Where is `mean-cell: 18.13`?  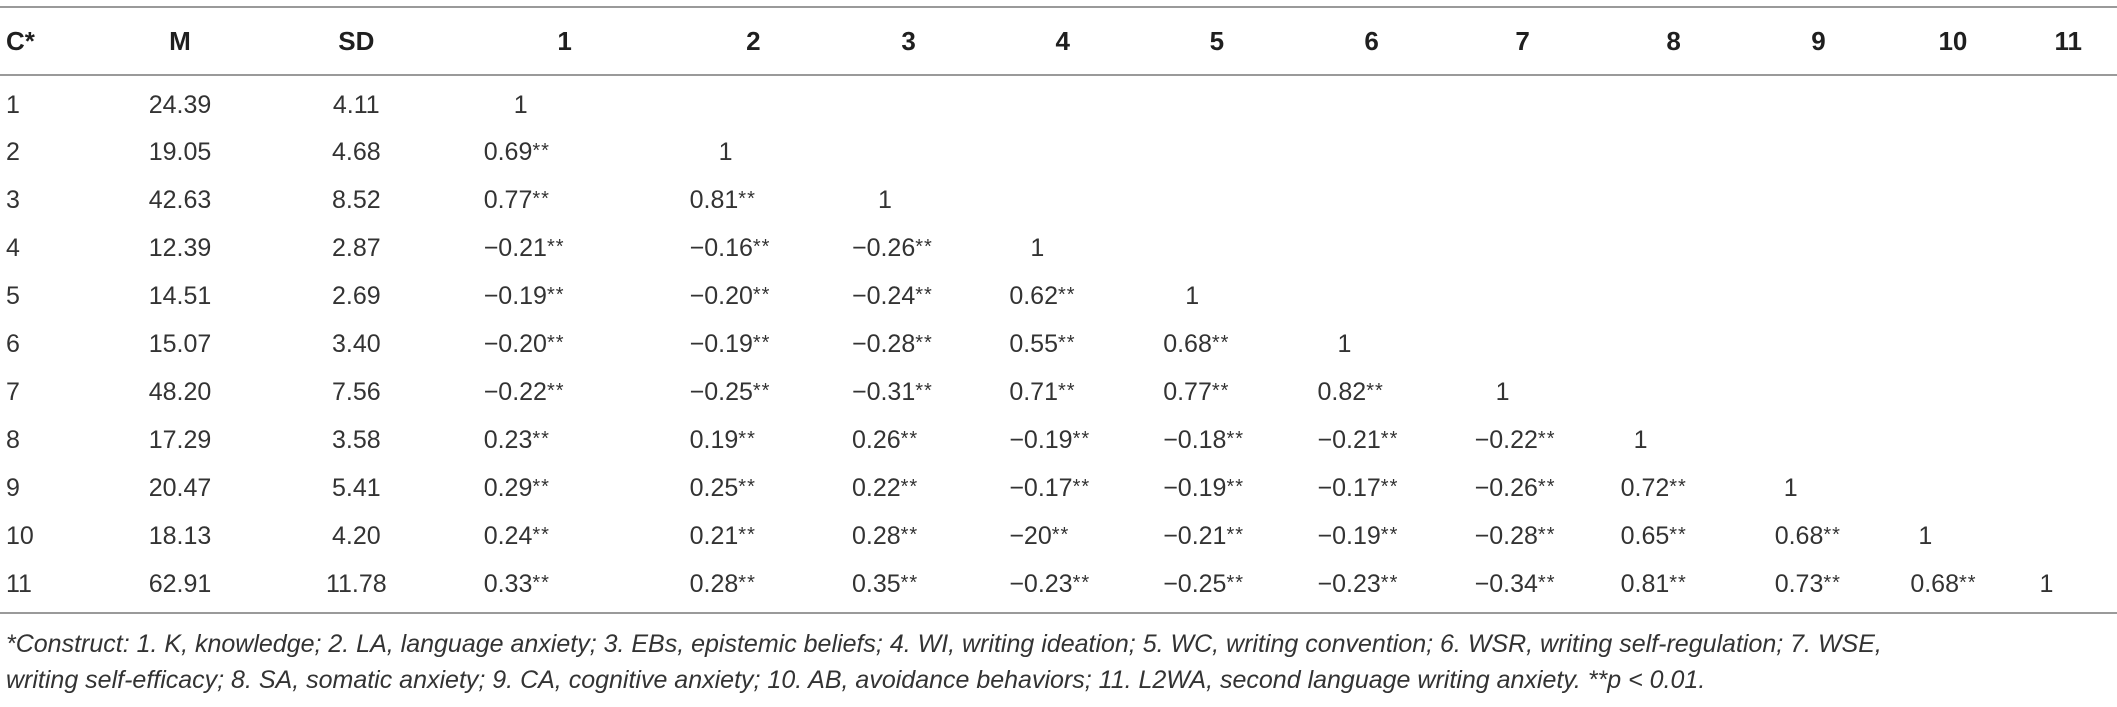
mean-cell: 18.13 is located at coordinates (180, 535).